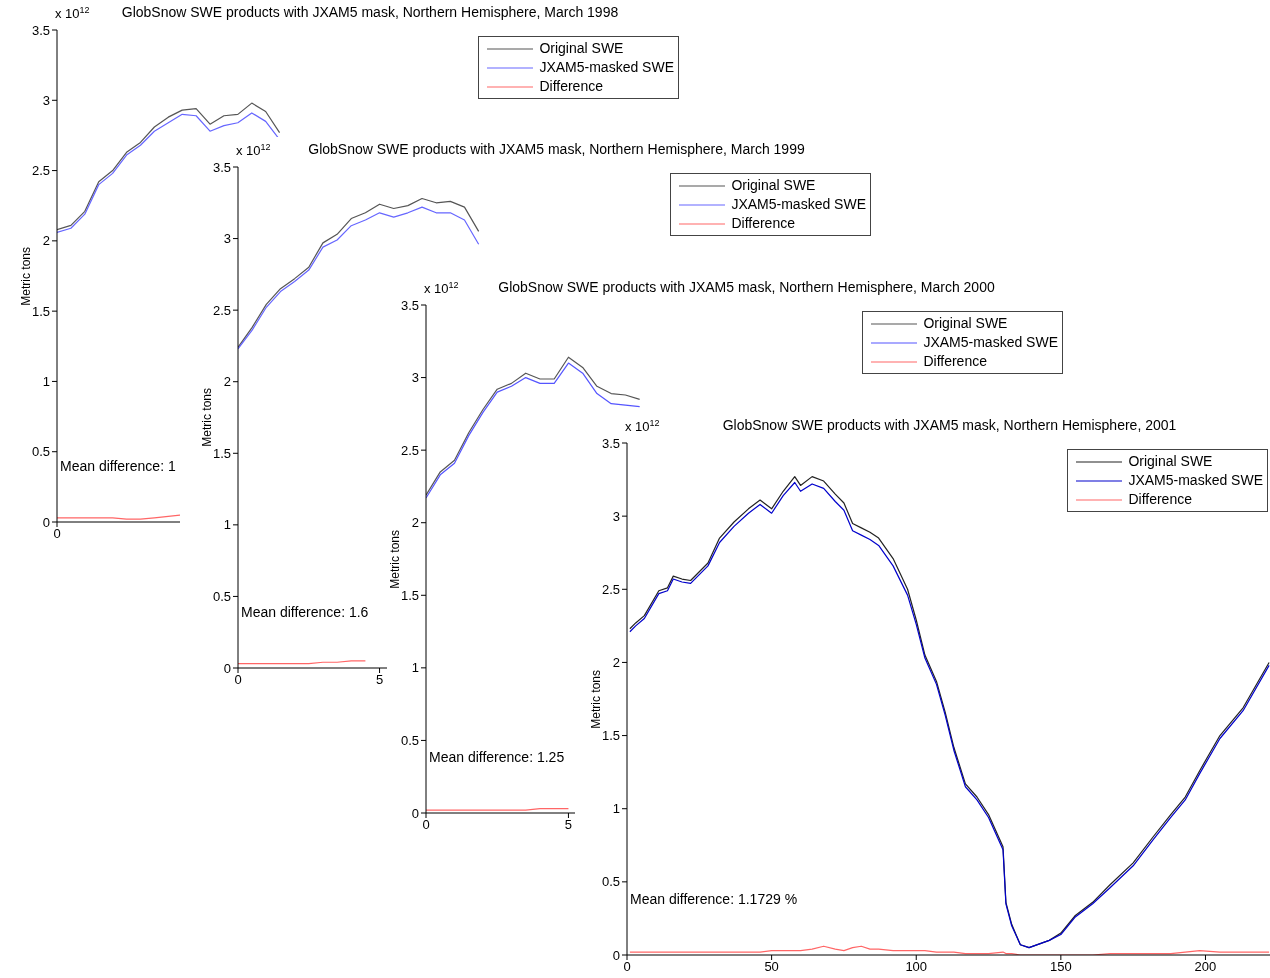  What do you see at coordinates (305, 612) in the screenshot?
I see `annotation: Mean difference: 1.6` at bounding box center [305, 612].